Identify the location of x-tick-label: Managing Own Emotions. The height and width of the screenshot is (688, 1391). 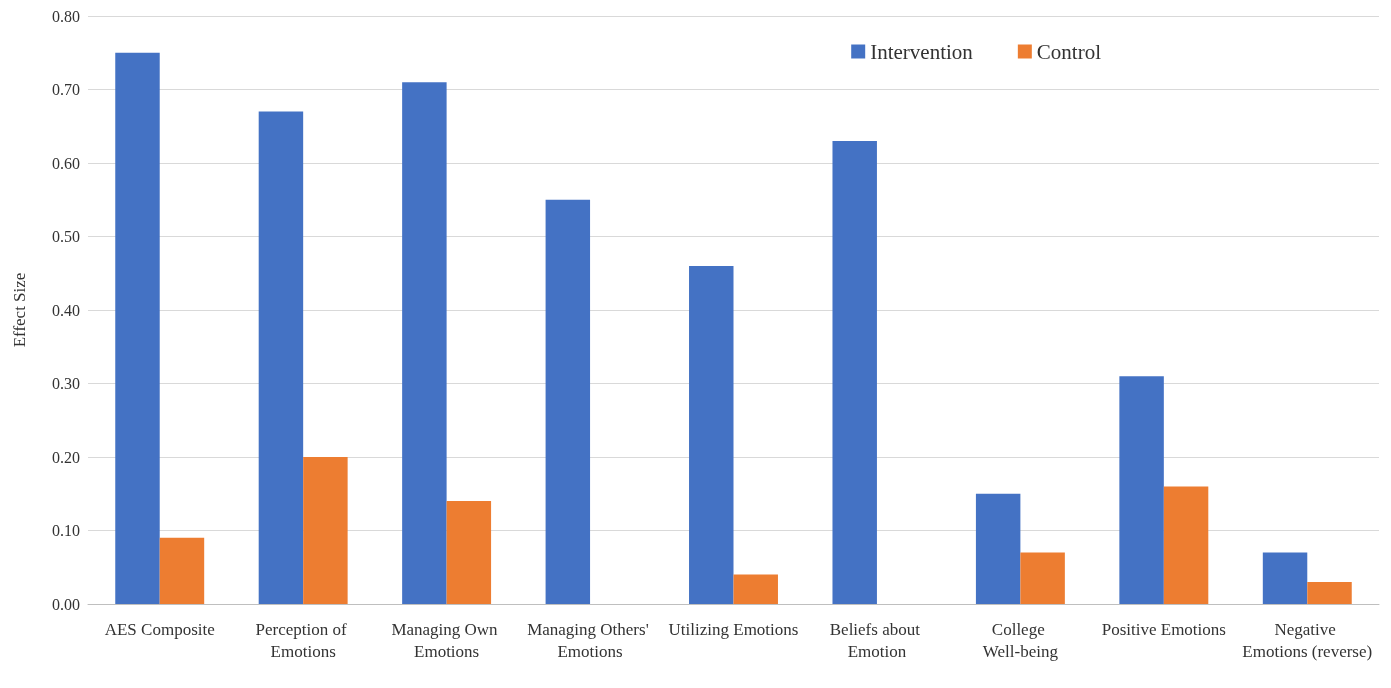
(446, 640).